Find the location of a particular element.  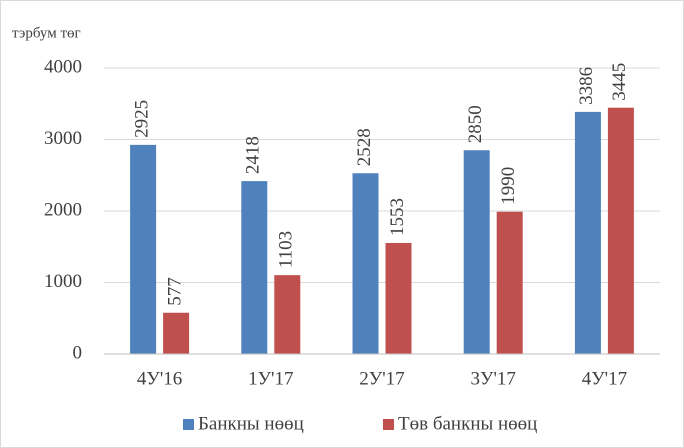

data-label: 577 is located at coordinates (174, 291).